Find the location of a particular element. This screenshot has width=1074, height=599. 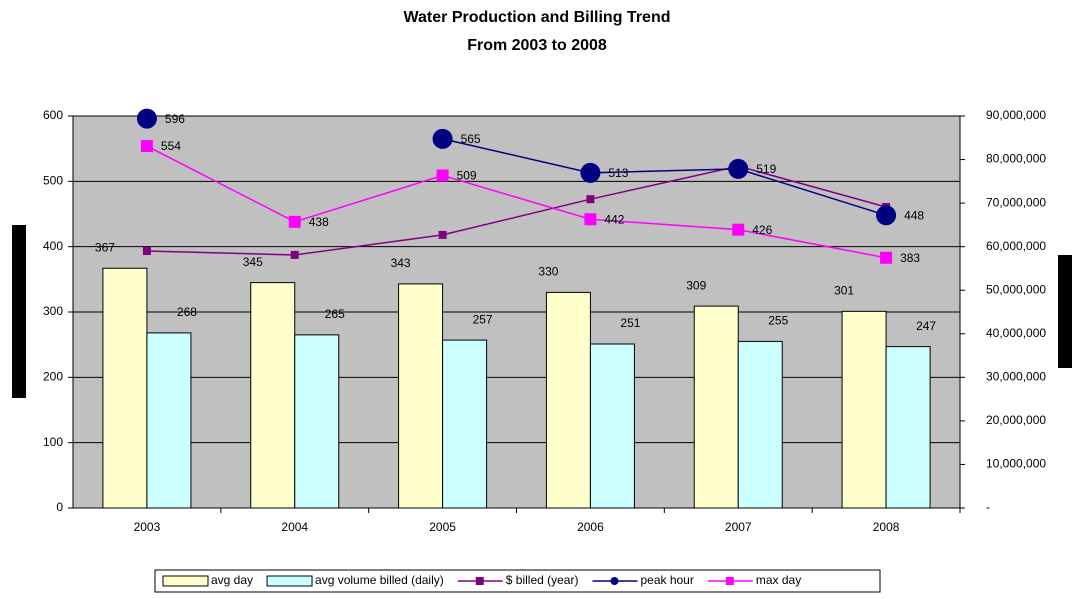

data-label: 330 is located at coordinates (548, 272).